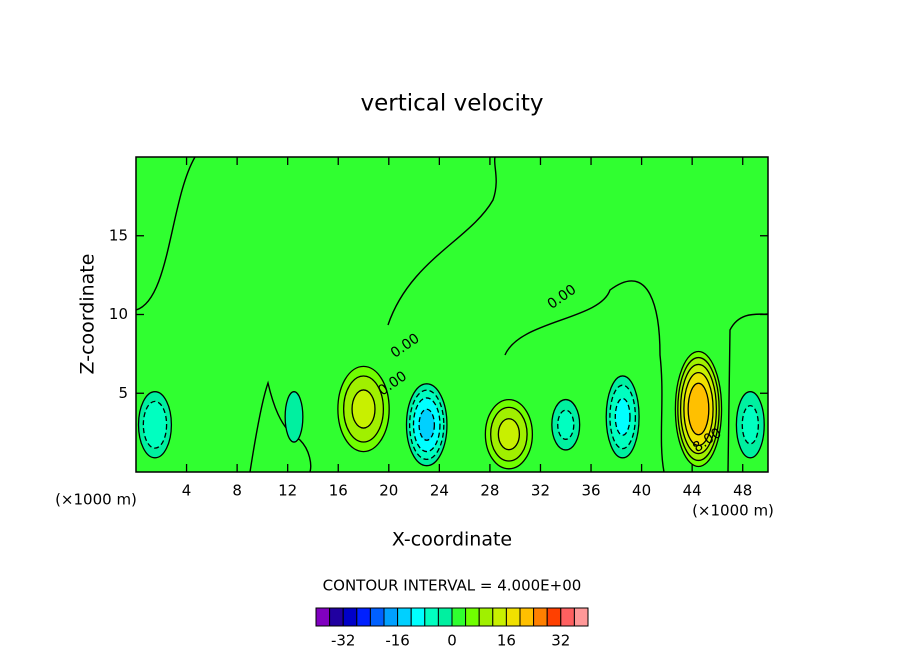  Describe the element at coordinates (439, 491) in the screenshot. I see `x-tick-label: 24` at that location.